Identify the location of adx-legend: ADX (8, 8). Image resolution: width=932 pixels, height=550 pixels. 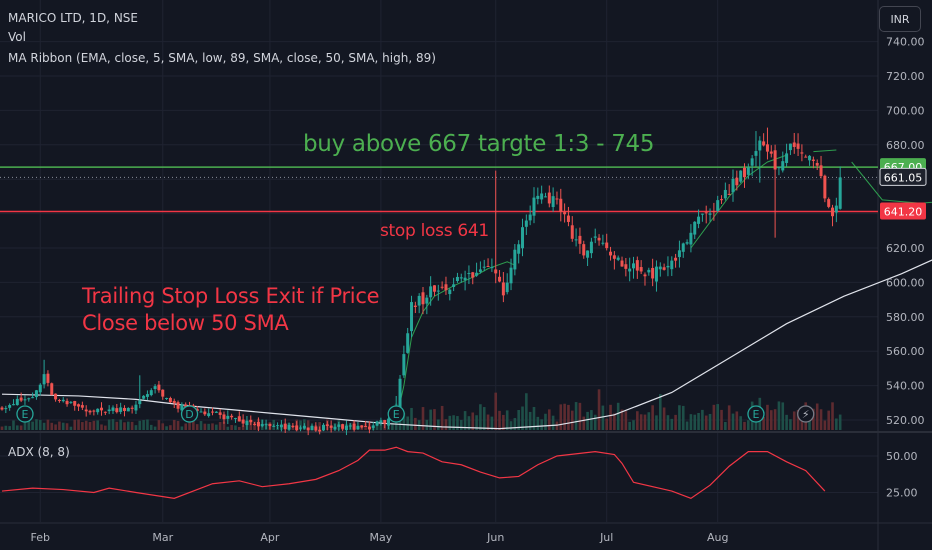
(39, 452).